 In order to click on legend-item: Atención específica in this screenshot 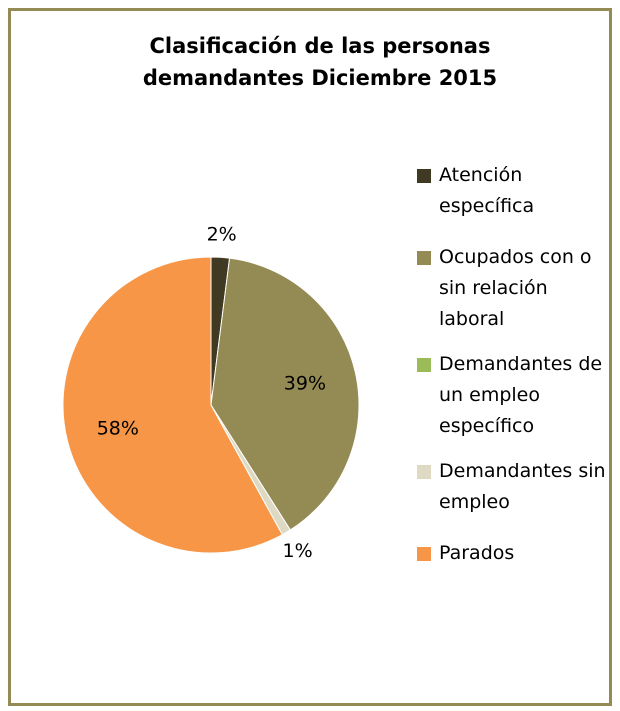, I will do `click(512, 191)`.